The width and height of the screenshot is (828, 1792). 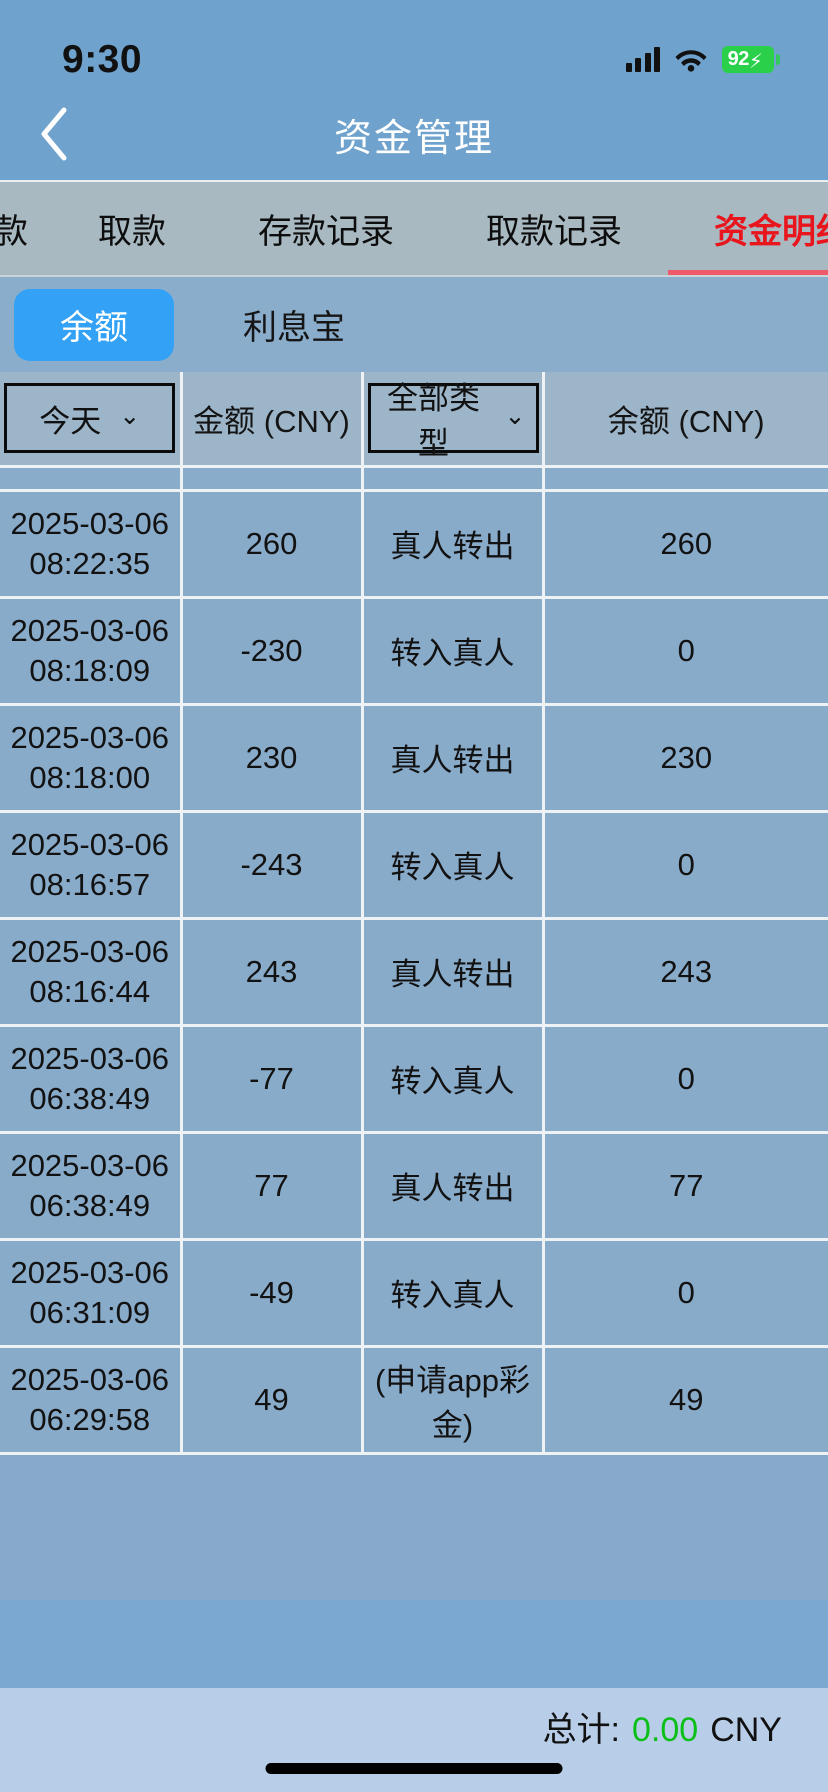 I want to click on cell-type: (申请app彩金), so click(x=453, y=1400).